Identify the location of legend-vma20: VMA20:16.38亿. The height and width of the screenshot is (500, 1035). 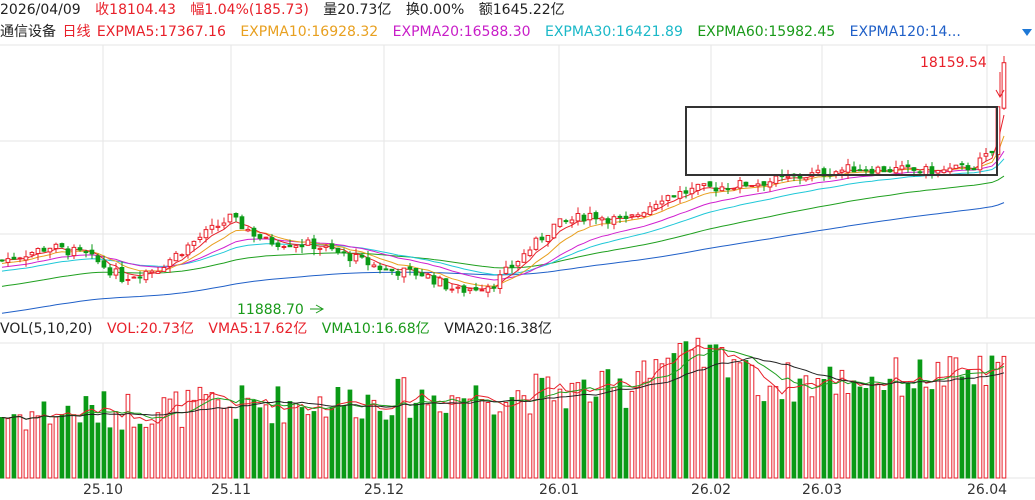
(498, 329).